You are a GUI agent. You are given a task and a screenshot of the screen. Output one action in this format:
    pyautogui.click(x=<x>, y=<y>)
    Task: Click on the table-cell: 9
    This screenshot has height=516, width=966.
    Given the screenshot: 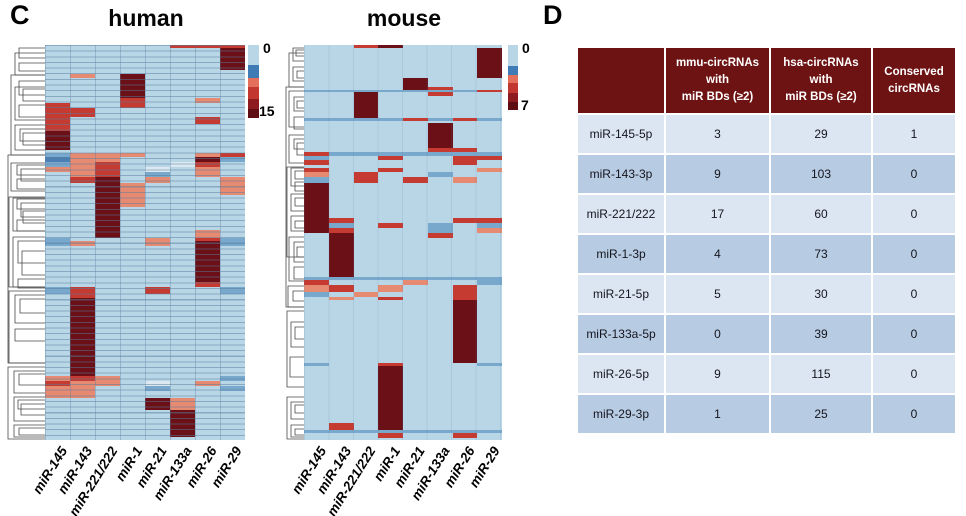 What is the action you would take?
    pyautogui.click(x=717, y=374)
    